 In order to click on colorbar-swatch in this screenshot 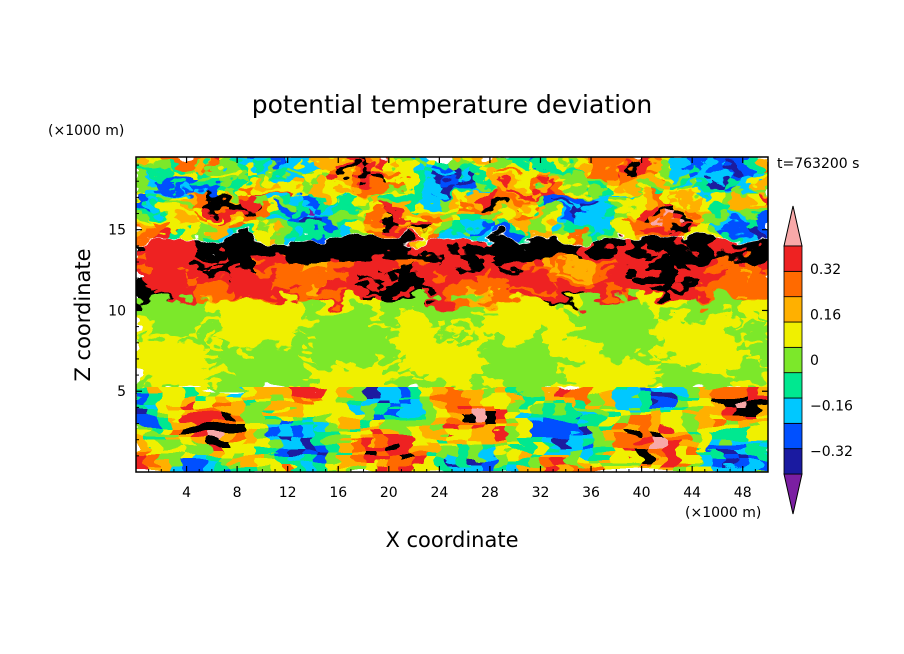, I will do `click(793, 461)`.